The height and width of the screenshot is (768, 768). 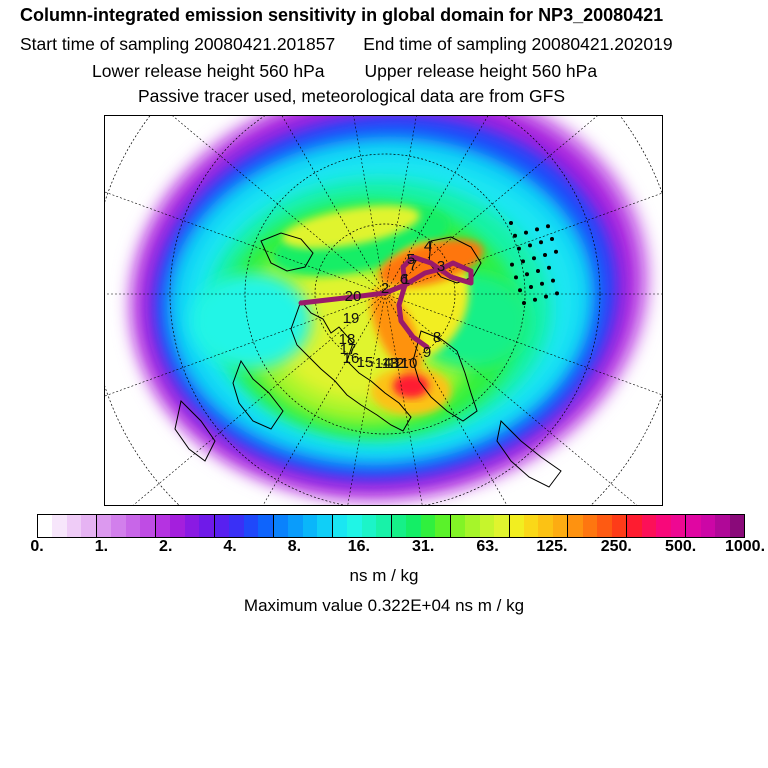 What do you see at coordinates (384, 605) in the screenshot?
I see `max-value-text: Maximum value 0.322E+04 ns m / kg` at bounding box center [384, 605].